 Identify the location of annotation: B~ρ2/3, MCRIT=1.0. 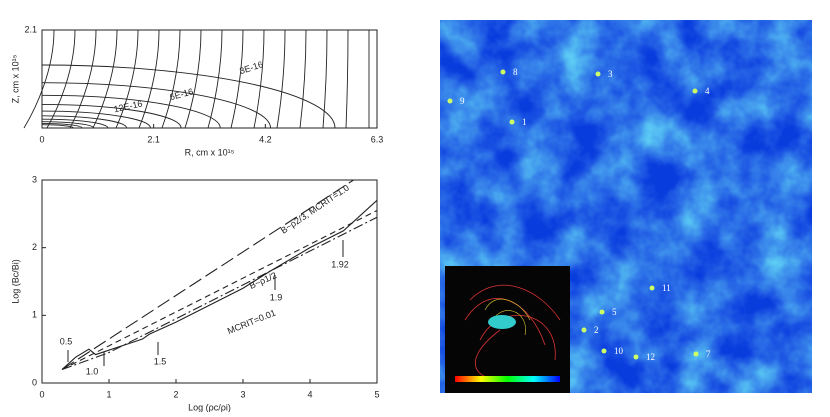
(315, 209).